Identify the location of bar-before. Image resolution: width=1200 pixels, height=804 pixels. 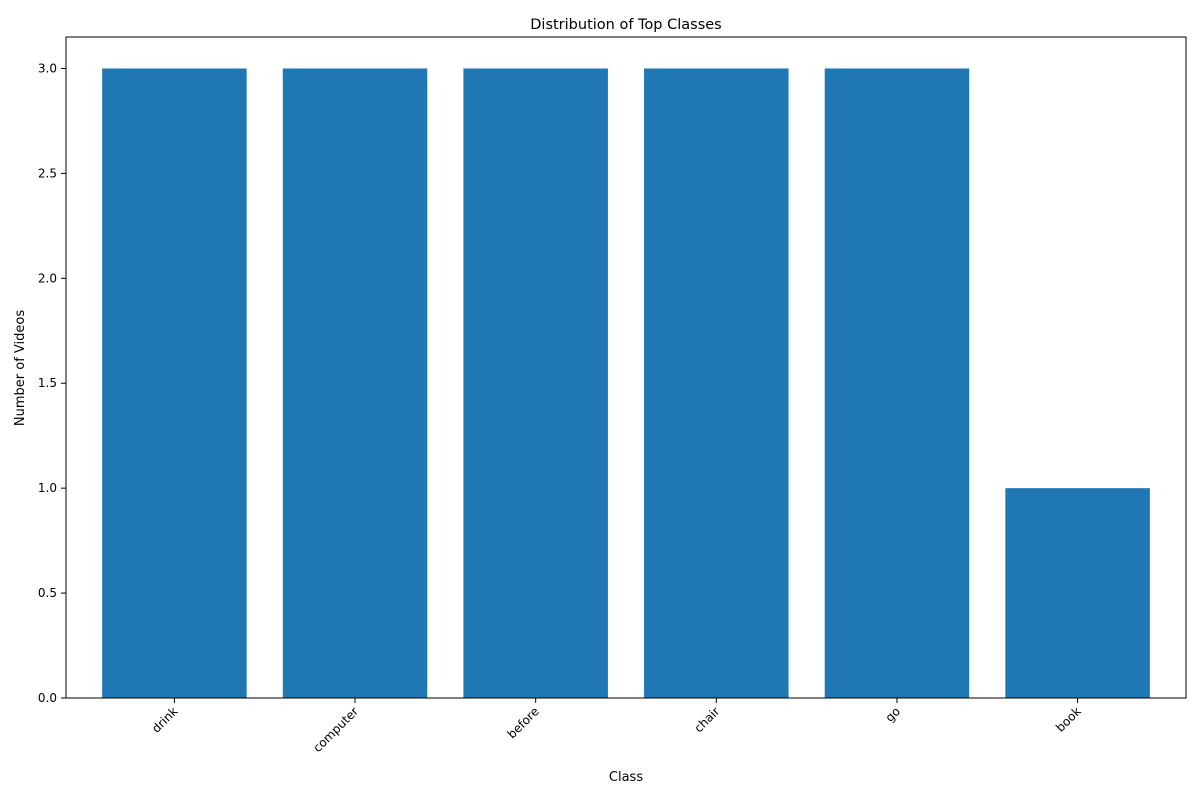
(535, 383).